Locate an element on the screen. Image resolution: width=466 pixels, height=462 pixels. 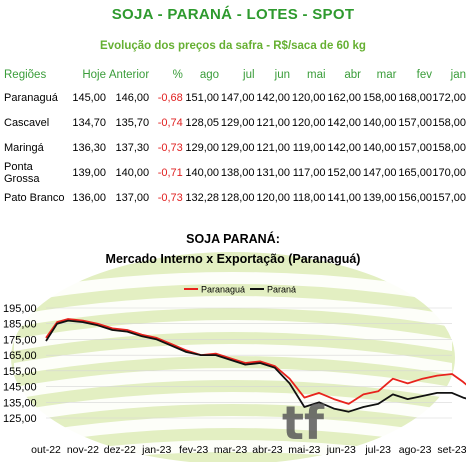
price-cell: 136,00 is located at coordinates (89, 197).